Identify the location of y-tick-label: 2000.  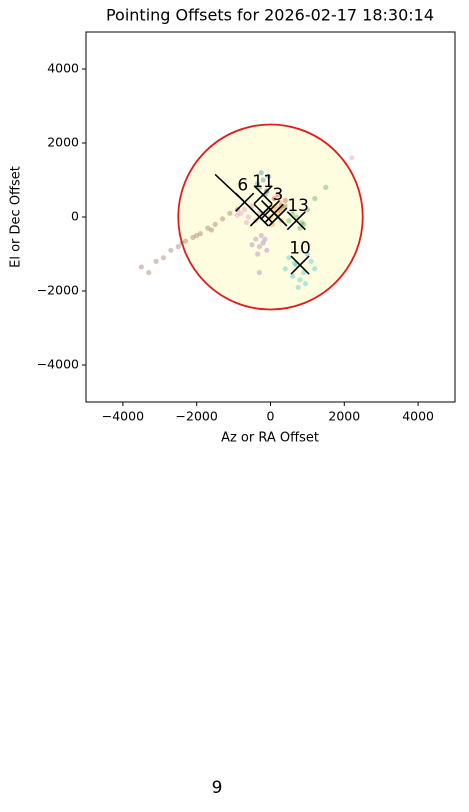
(63, 142).